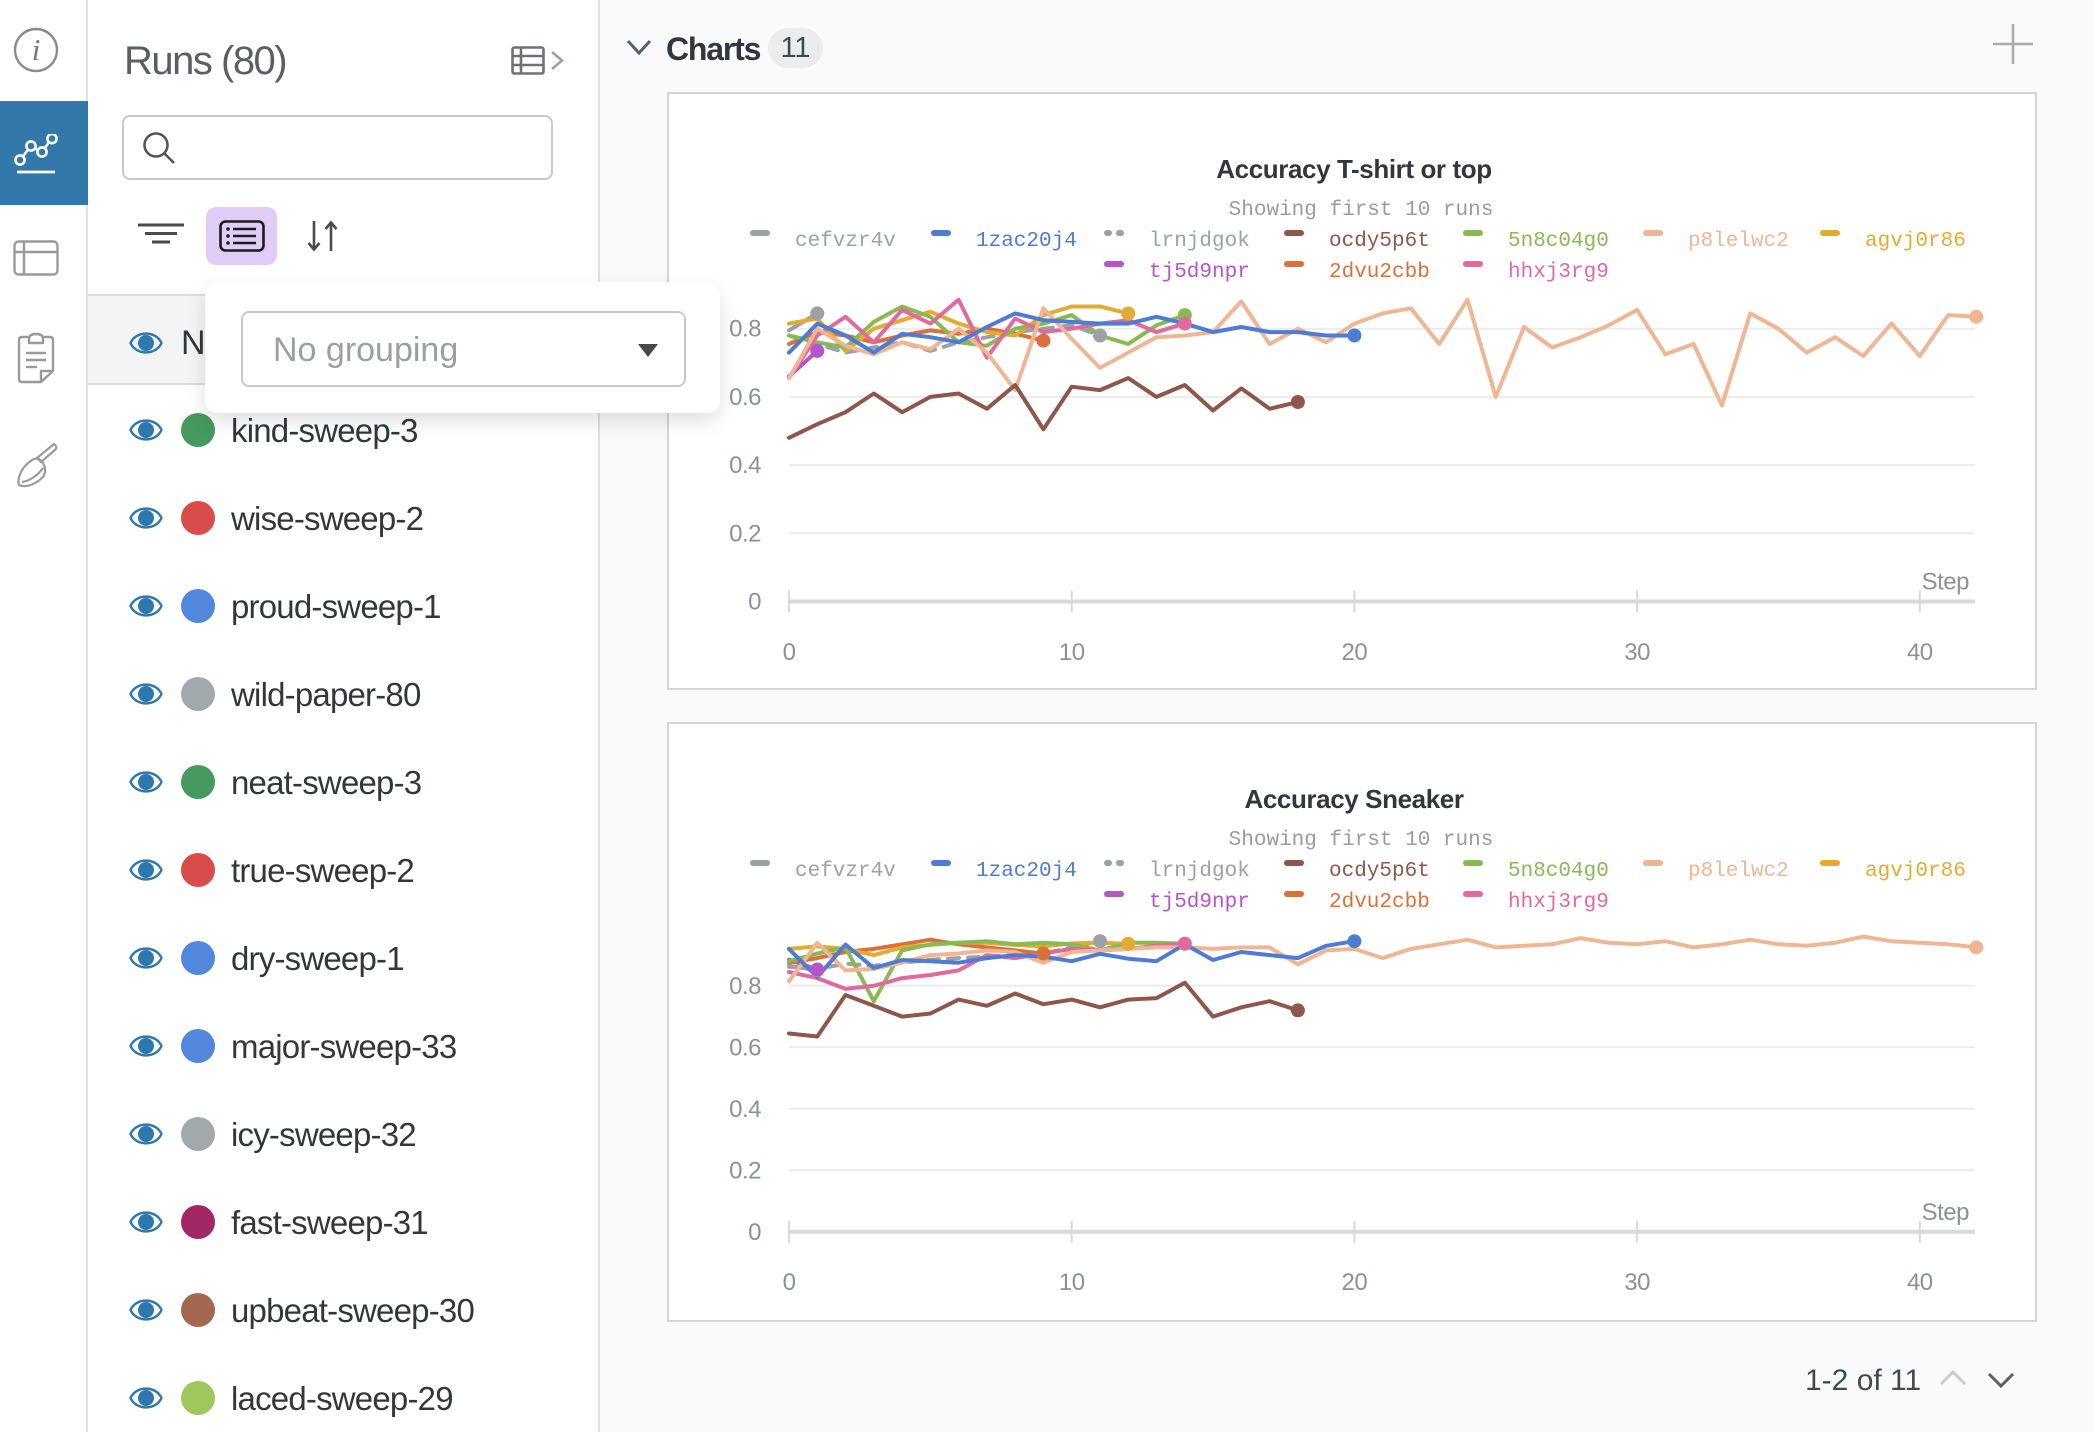 This screenshot has height=1442, width=2094. What do you see at coordinates (1353, 799) in the screenshot?
I see `svg-text: Accuracy Sneaker` at bounding box center [1353, 799].